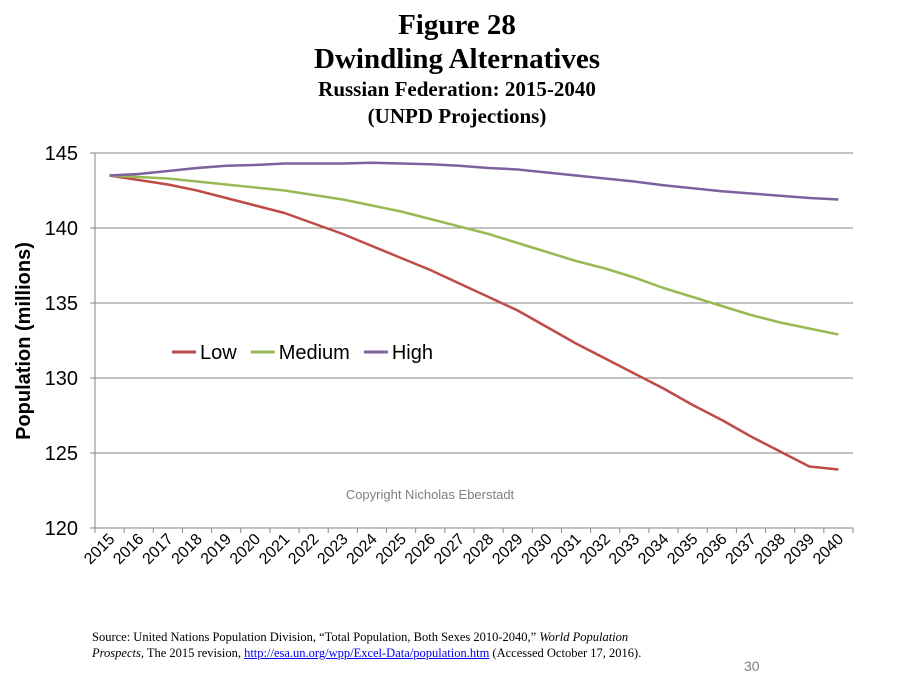 This screenshot has height=686, width=899. What do you see at coordinates (314, 353) in the screenshot?
I see `legend-label-medium: Medium` at bounding box center [314, 353].